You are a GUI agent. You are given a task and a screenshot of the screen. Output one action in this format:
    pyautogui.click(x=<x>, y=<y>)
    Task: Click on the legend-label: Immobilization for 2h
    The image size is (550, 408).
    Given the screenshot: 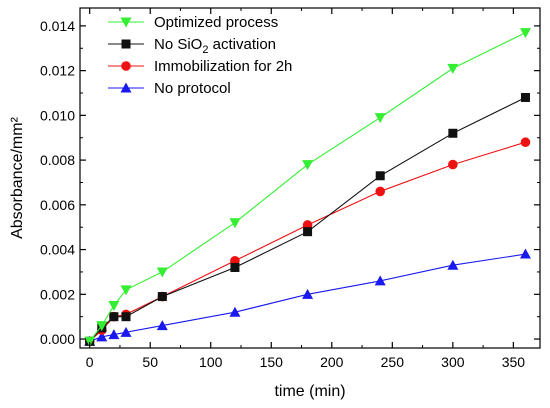 What is the action you would take?
    pyautogui.click(x=223, y=66)
    